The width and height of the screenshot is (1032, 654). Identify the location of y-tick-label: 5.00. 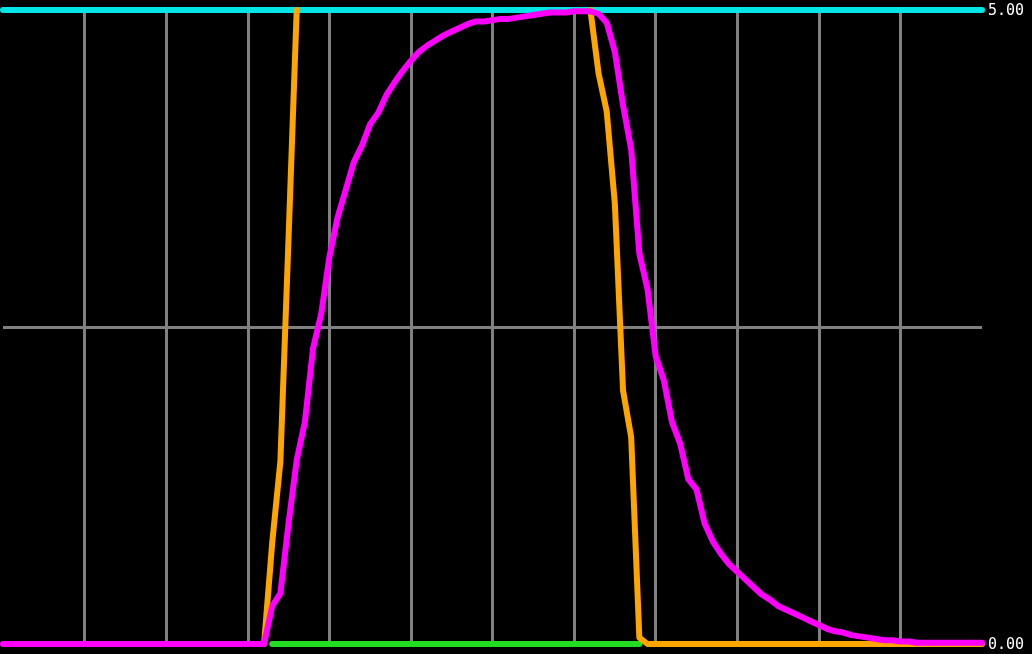
(1006, 10).